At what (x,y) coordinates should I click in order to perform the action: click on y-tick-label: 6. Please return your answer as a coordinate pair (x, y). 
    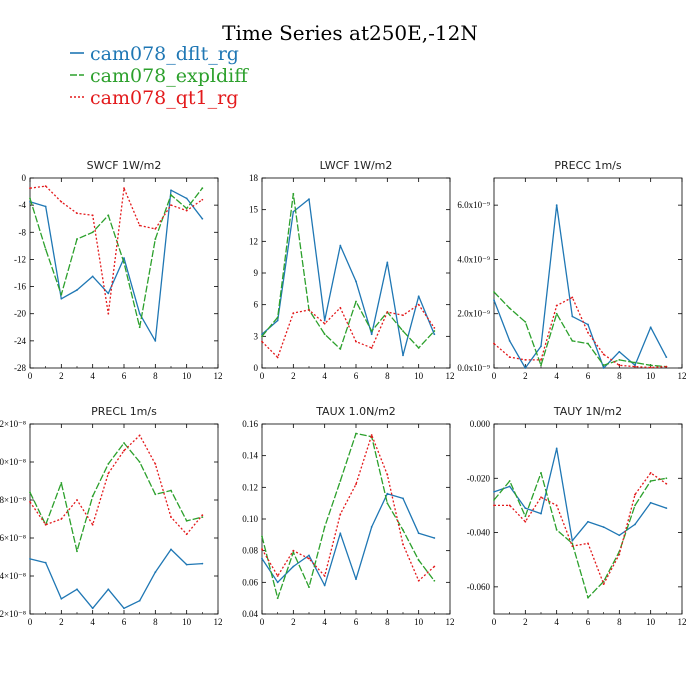
    Looking at the image, I should click on (256, 305).